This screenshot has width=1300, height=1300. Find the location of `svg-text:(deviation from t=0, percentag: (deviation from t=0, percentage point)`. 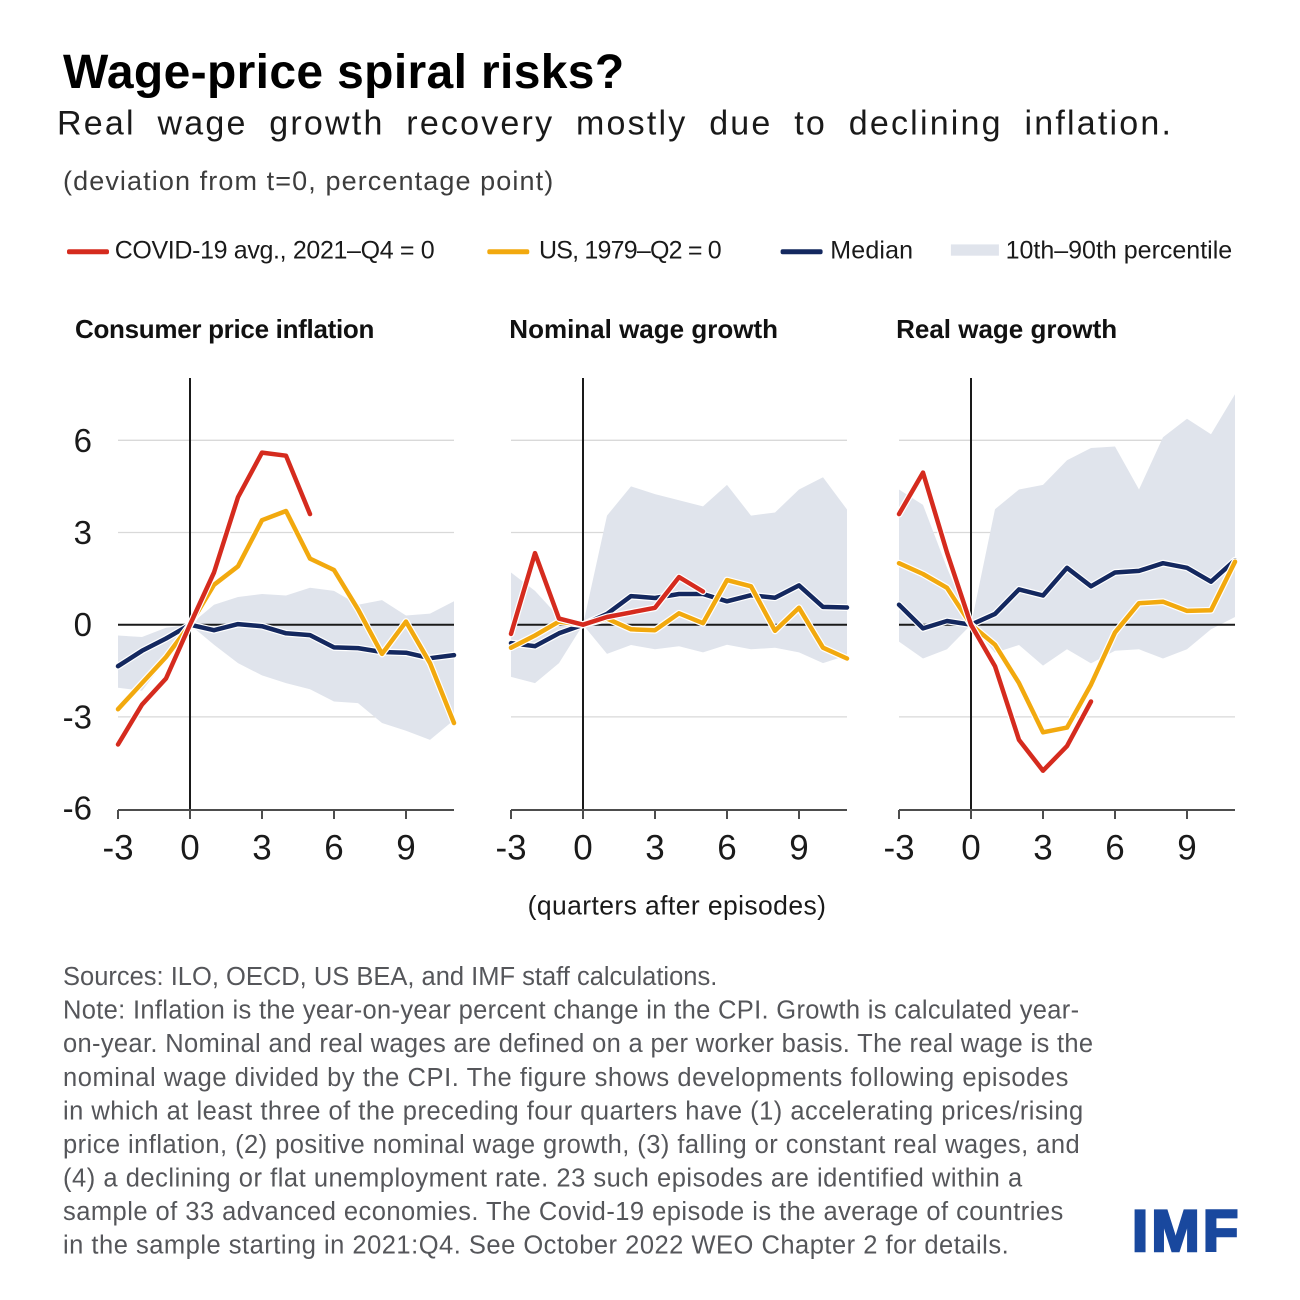

svg-text:(deviation from t=0, percentag: (deviation from t=0, percentage point) is located at coordinates (308, 181).